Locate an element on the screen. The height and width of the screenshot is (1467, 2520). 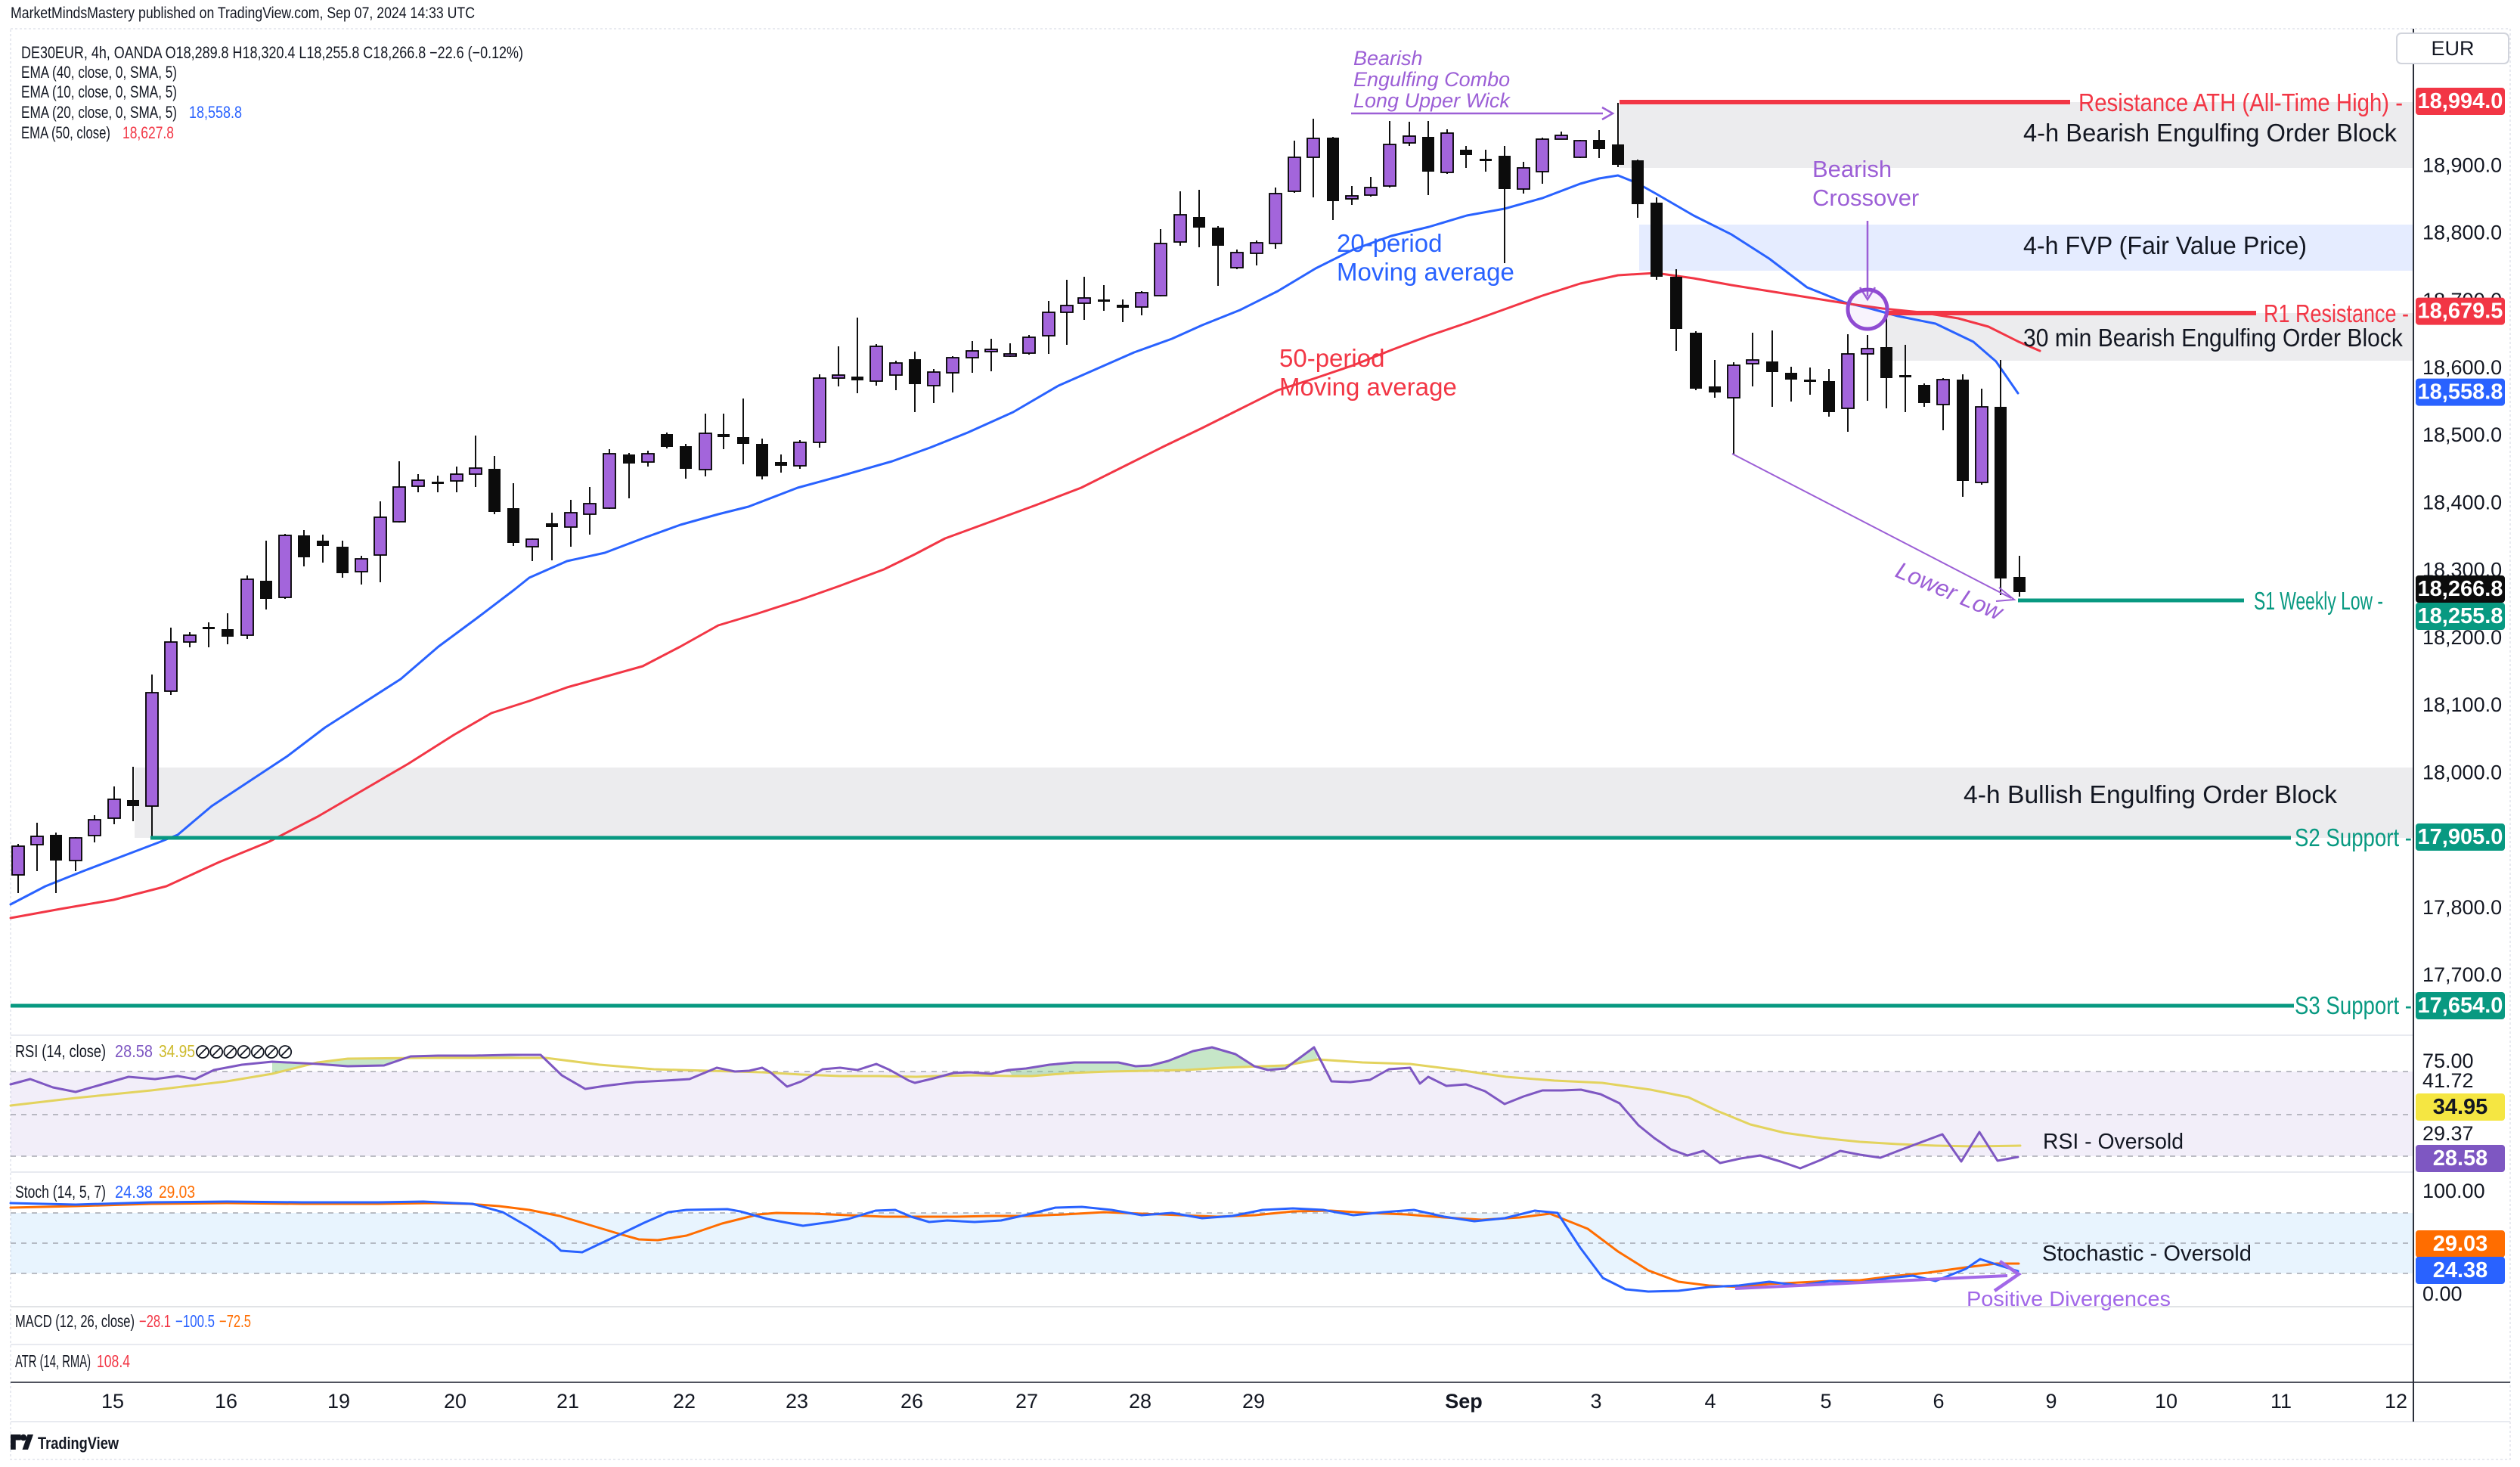
svg-text: Stochastic - Oversold is located at coordinates (2147, 1254).